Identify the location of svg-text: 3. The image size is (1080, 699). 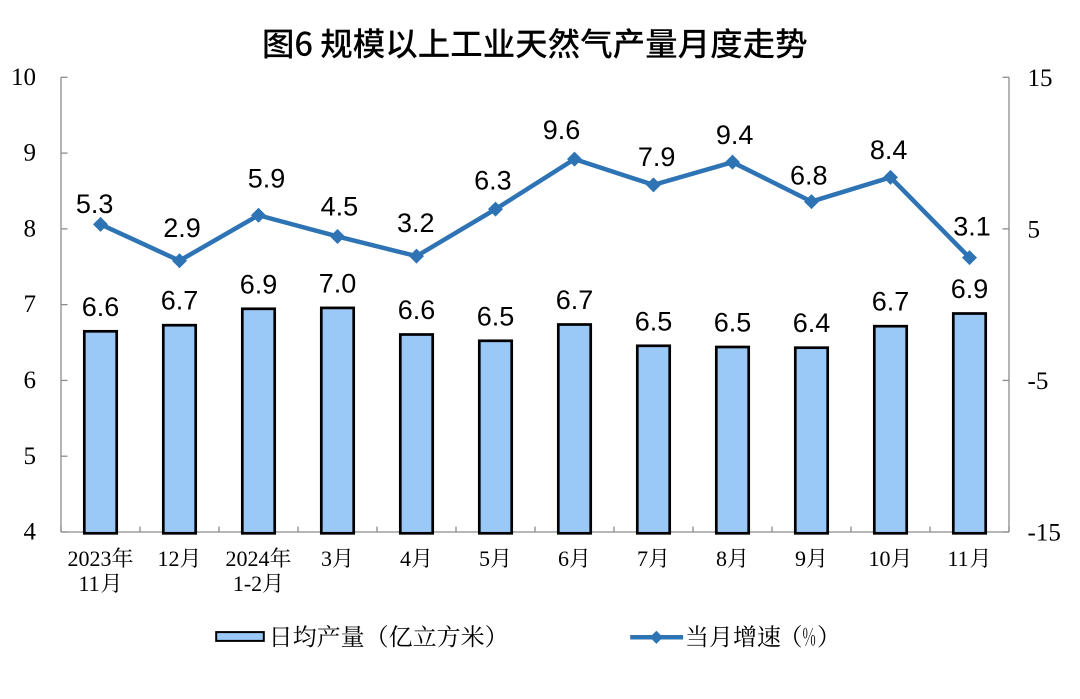
(326, 558).